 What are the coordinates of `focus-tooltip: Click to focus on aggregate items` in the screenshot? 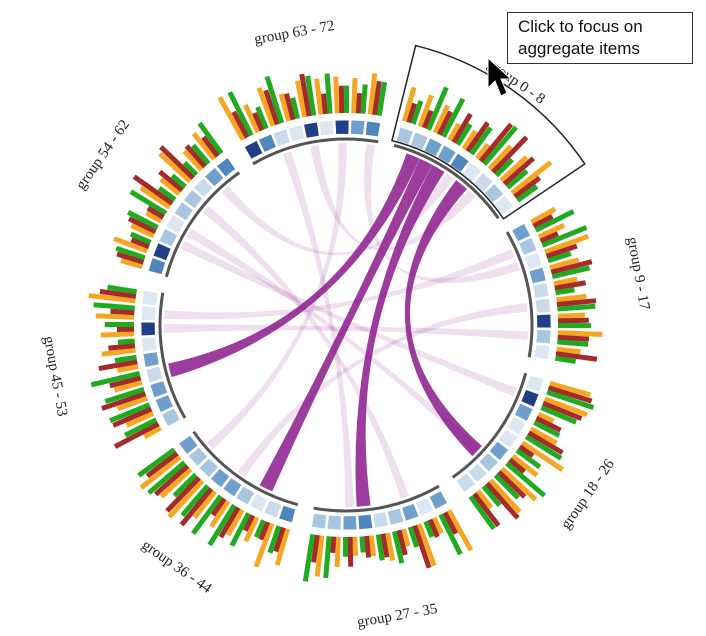 It's located at (600, 38).